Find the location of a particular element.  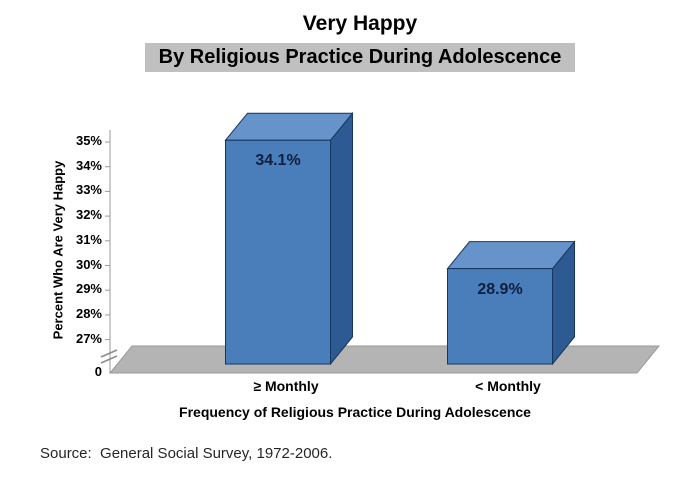

floor-plane is located at coordinates (384, 359).